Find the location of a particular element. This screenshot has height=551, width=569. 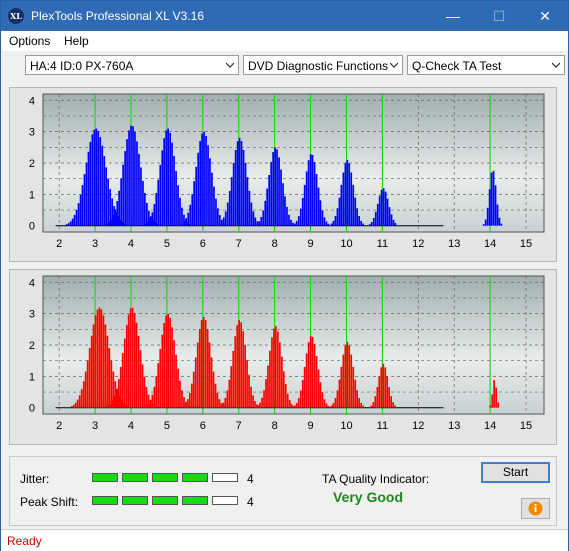

menu-options: Options is located at coordinates (30, 41).